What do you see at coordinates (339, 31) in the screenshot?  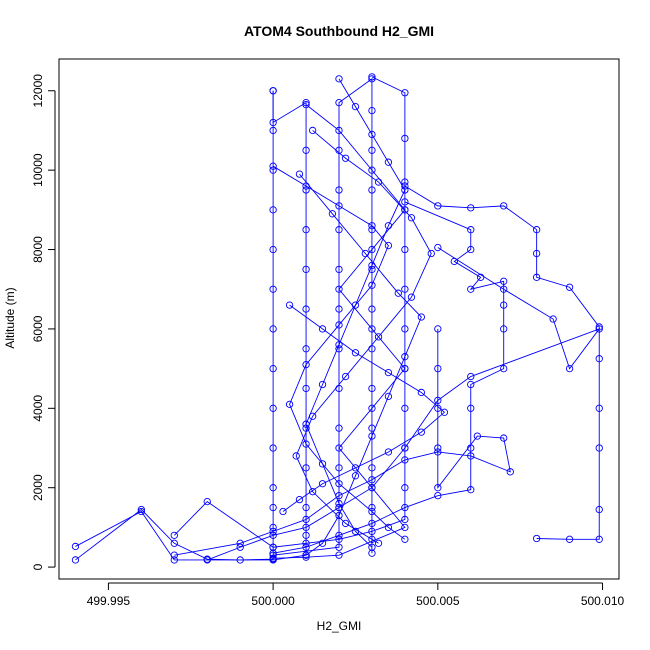 I see `chart-title: ATOM4 Southbound H2_GMI` at bounding box center [339, 31].